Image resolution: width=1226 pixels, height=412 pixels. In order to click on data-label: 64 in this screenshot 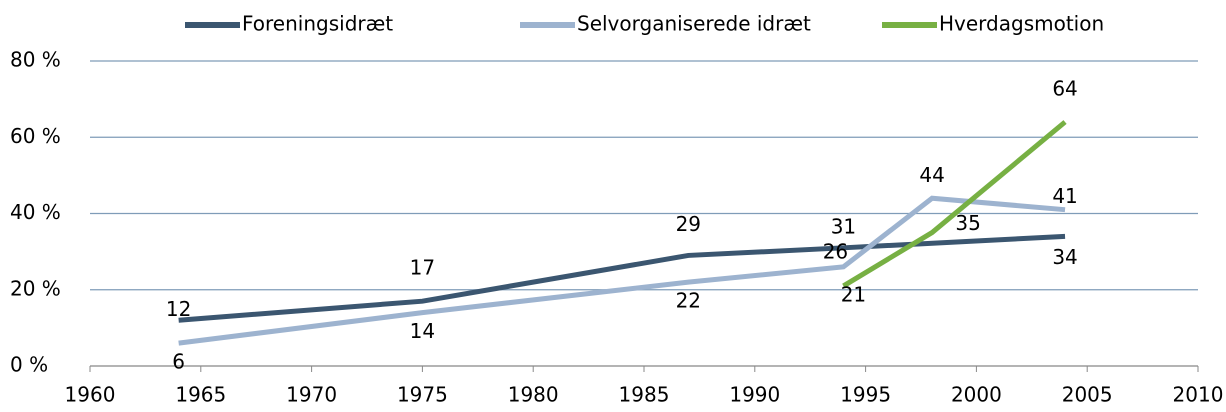, I will do `click(1064, 89)`.